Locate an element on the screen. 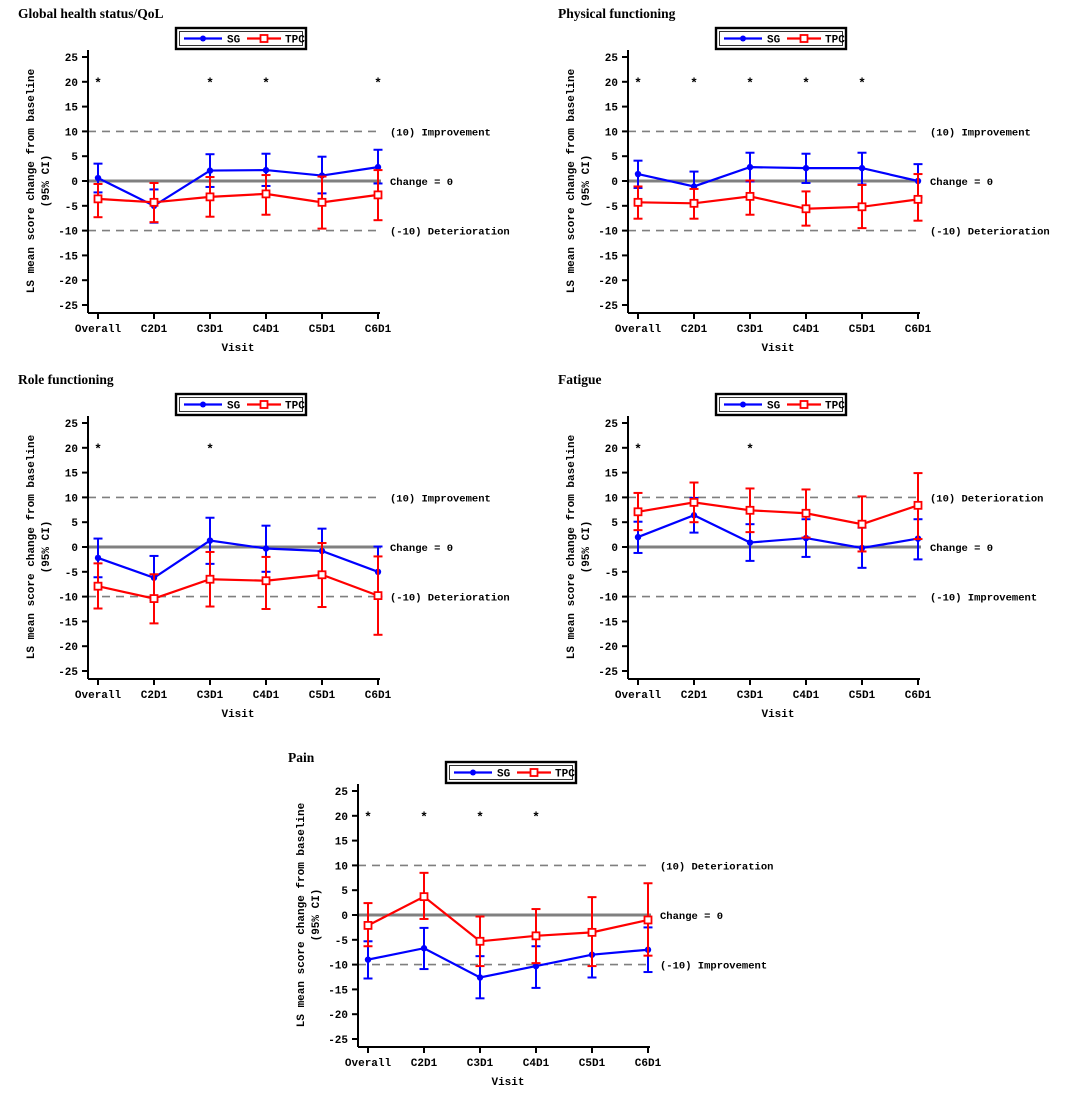  y-tick-label: 10 is located at coordinates (611, 499).